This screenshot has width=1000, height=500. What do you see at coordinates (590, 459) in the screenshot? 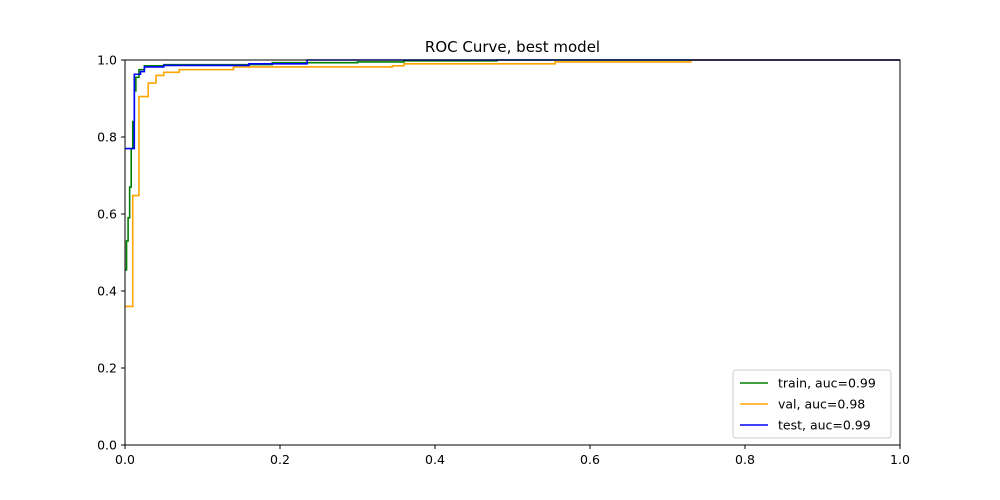
I see `x-tick-label: 0.6` at bounding box center [590, 459].